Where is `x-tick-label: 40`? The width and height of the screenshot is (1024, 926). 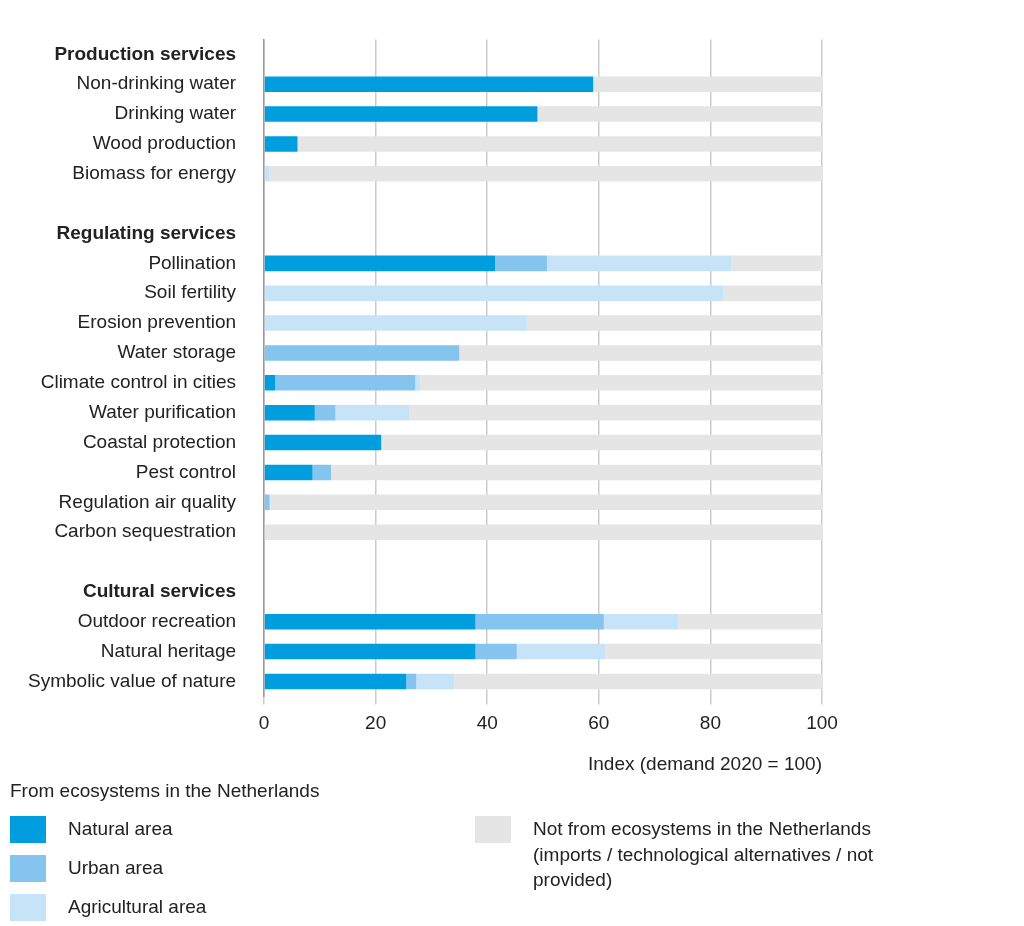
x-tick-label: 40 is located at coordinates (487, 723).